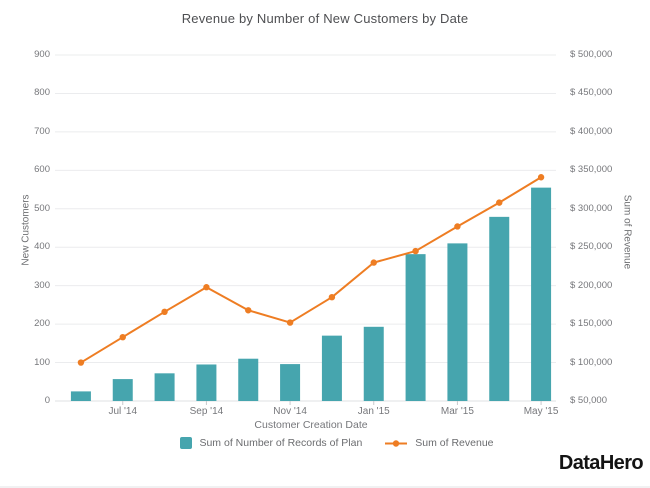 This screenshot has width=650, height=488. What do you see at coordinates (591, 170) in the screenshot?
I see `right-axis-tick-label: $ 350,000` at bounding box center [591, 170].